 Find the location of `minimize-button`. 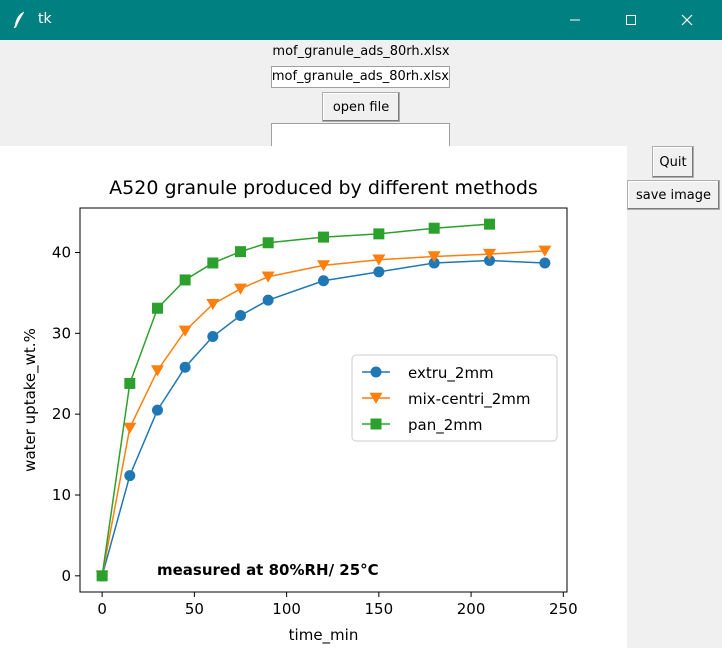

minimize-button is located at coordinates (575, 20).